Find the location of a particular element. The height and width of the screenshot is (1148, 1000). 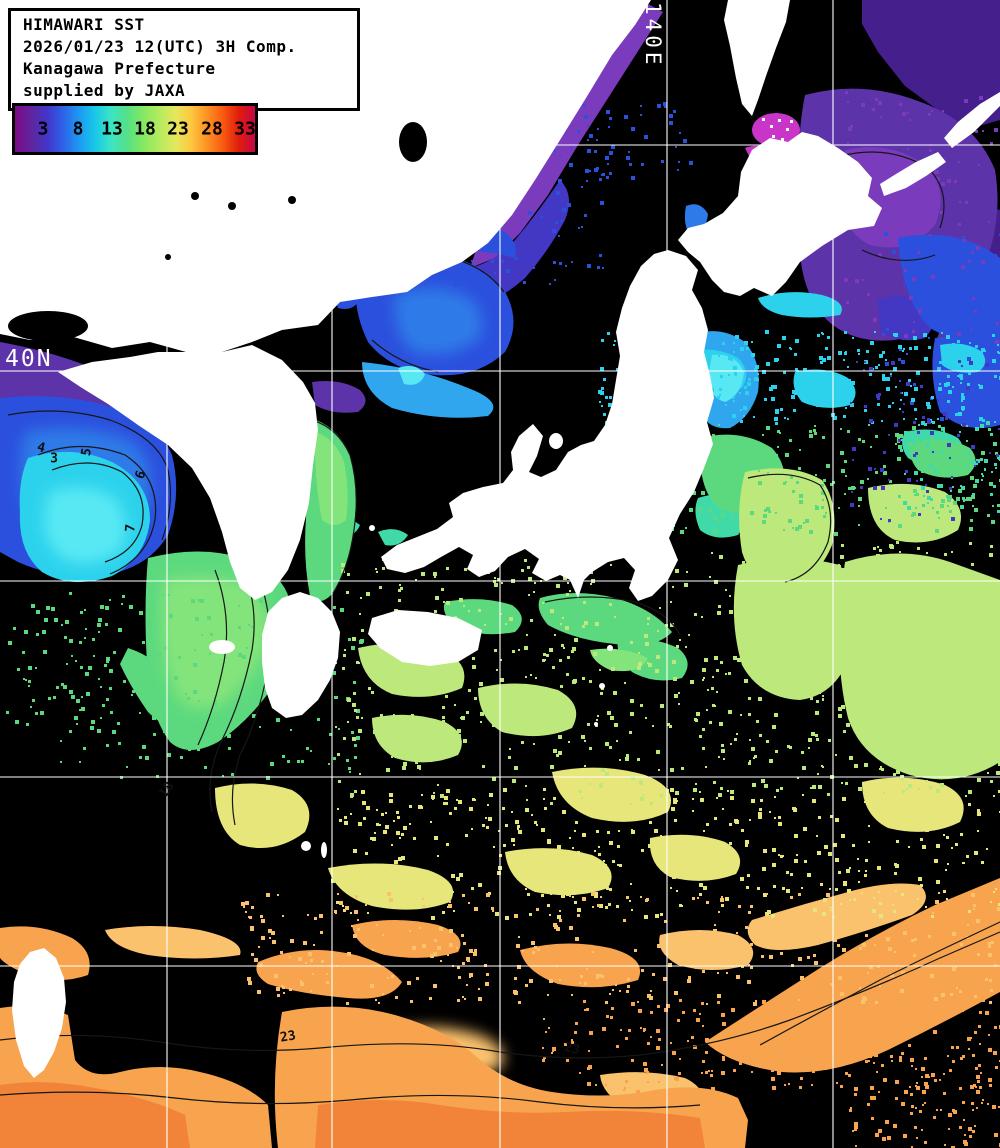

land-shikoku is located at coordinates (425, 638).